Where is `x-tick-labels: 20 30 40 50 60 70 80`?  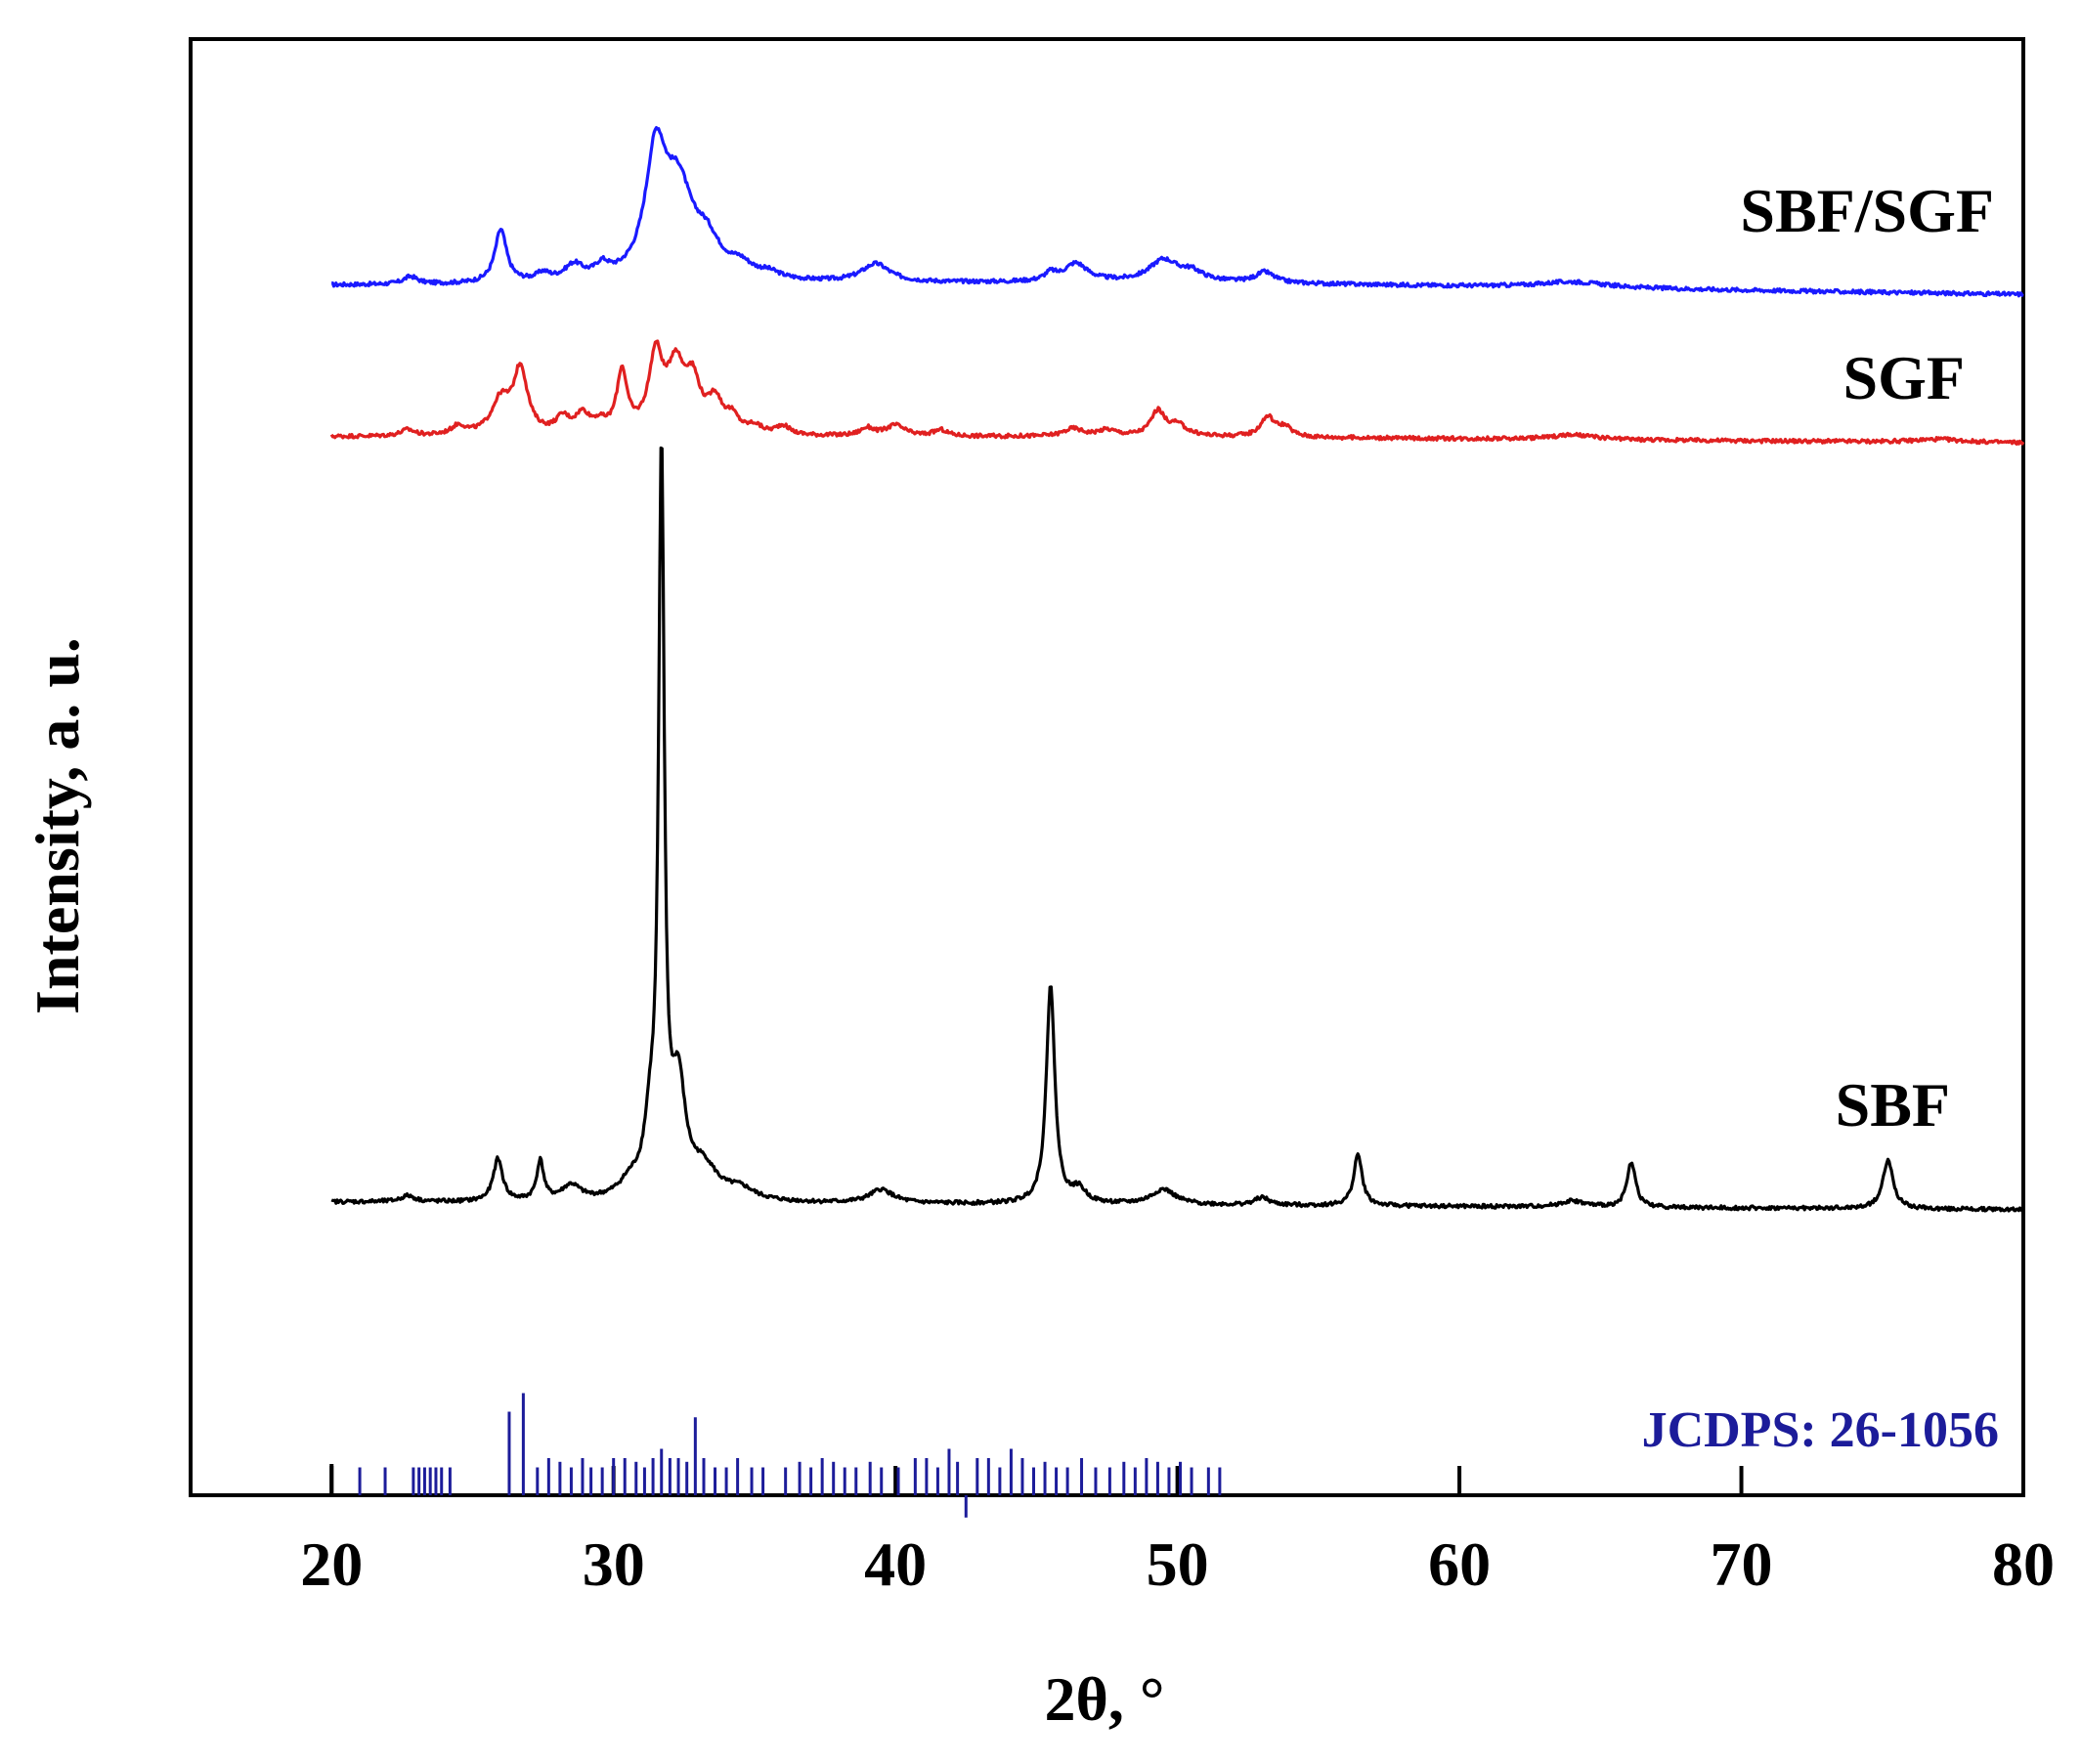 x-tick-labels: 20 30 40 50 60 70 80 is located at coordinates (1178, 1564).